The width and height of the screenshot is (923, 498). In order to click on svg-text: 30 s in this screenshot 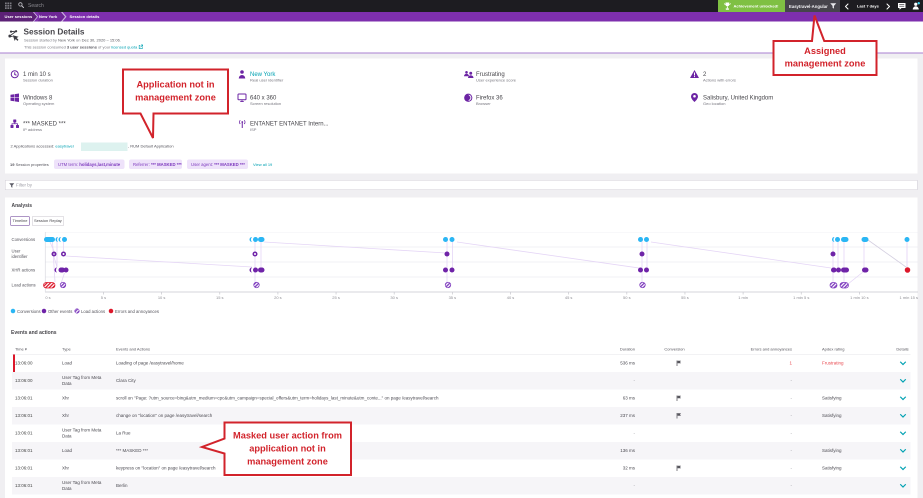, I will do `click(394, 297)`.